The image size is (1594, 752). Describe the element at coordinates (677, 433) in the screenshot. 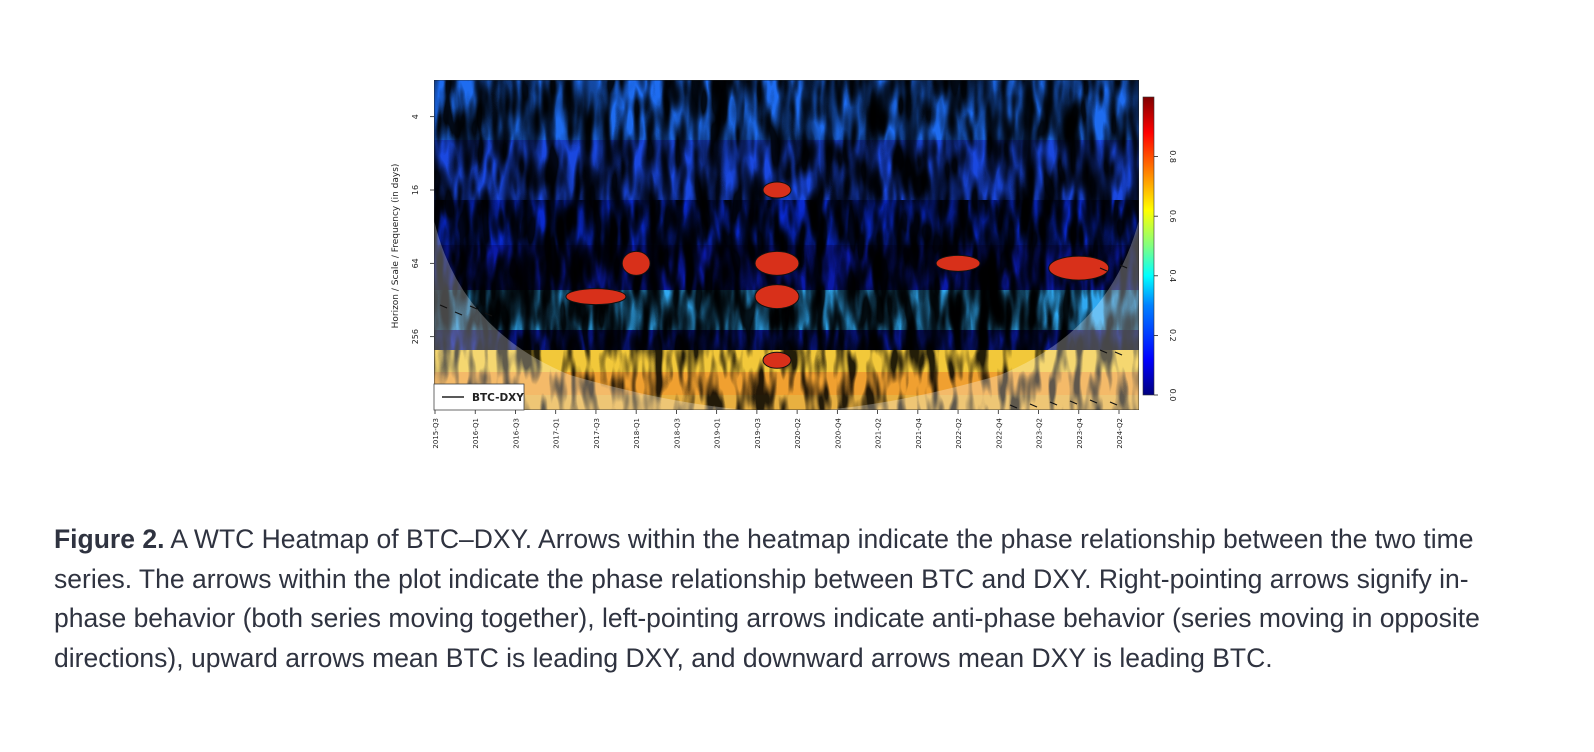

I see `x-tick-label: 2018-Q3` at that location.